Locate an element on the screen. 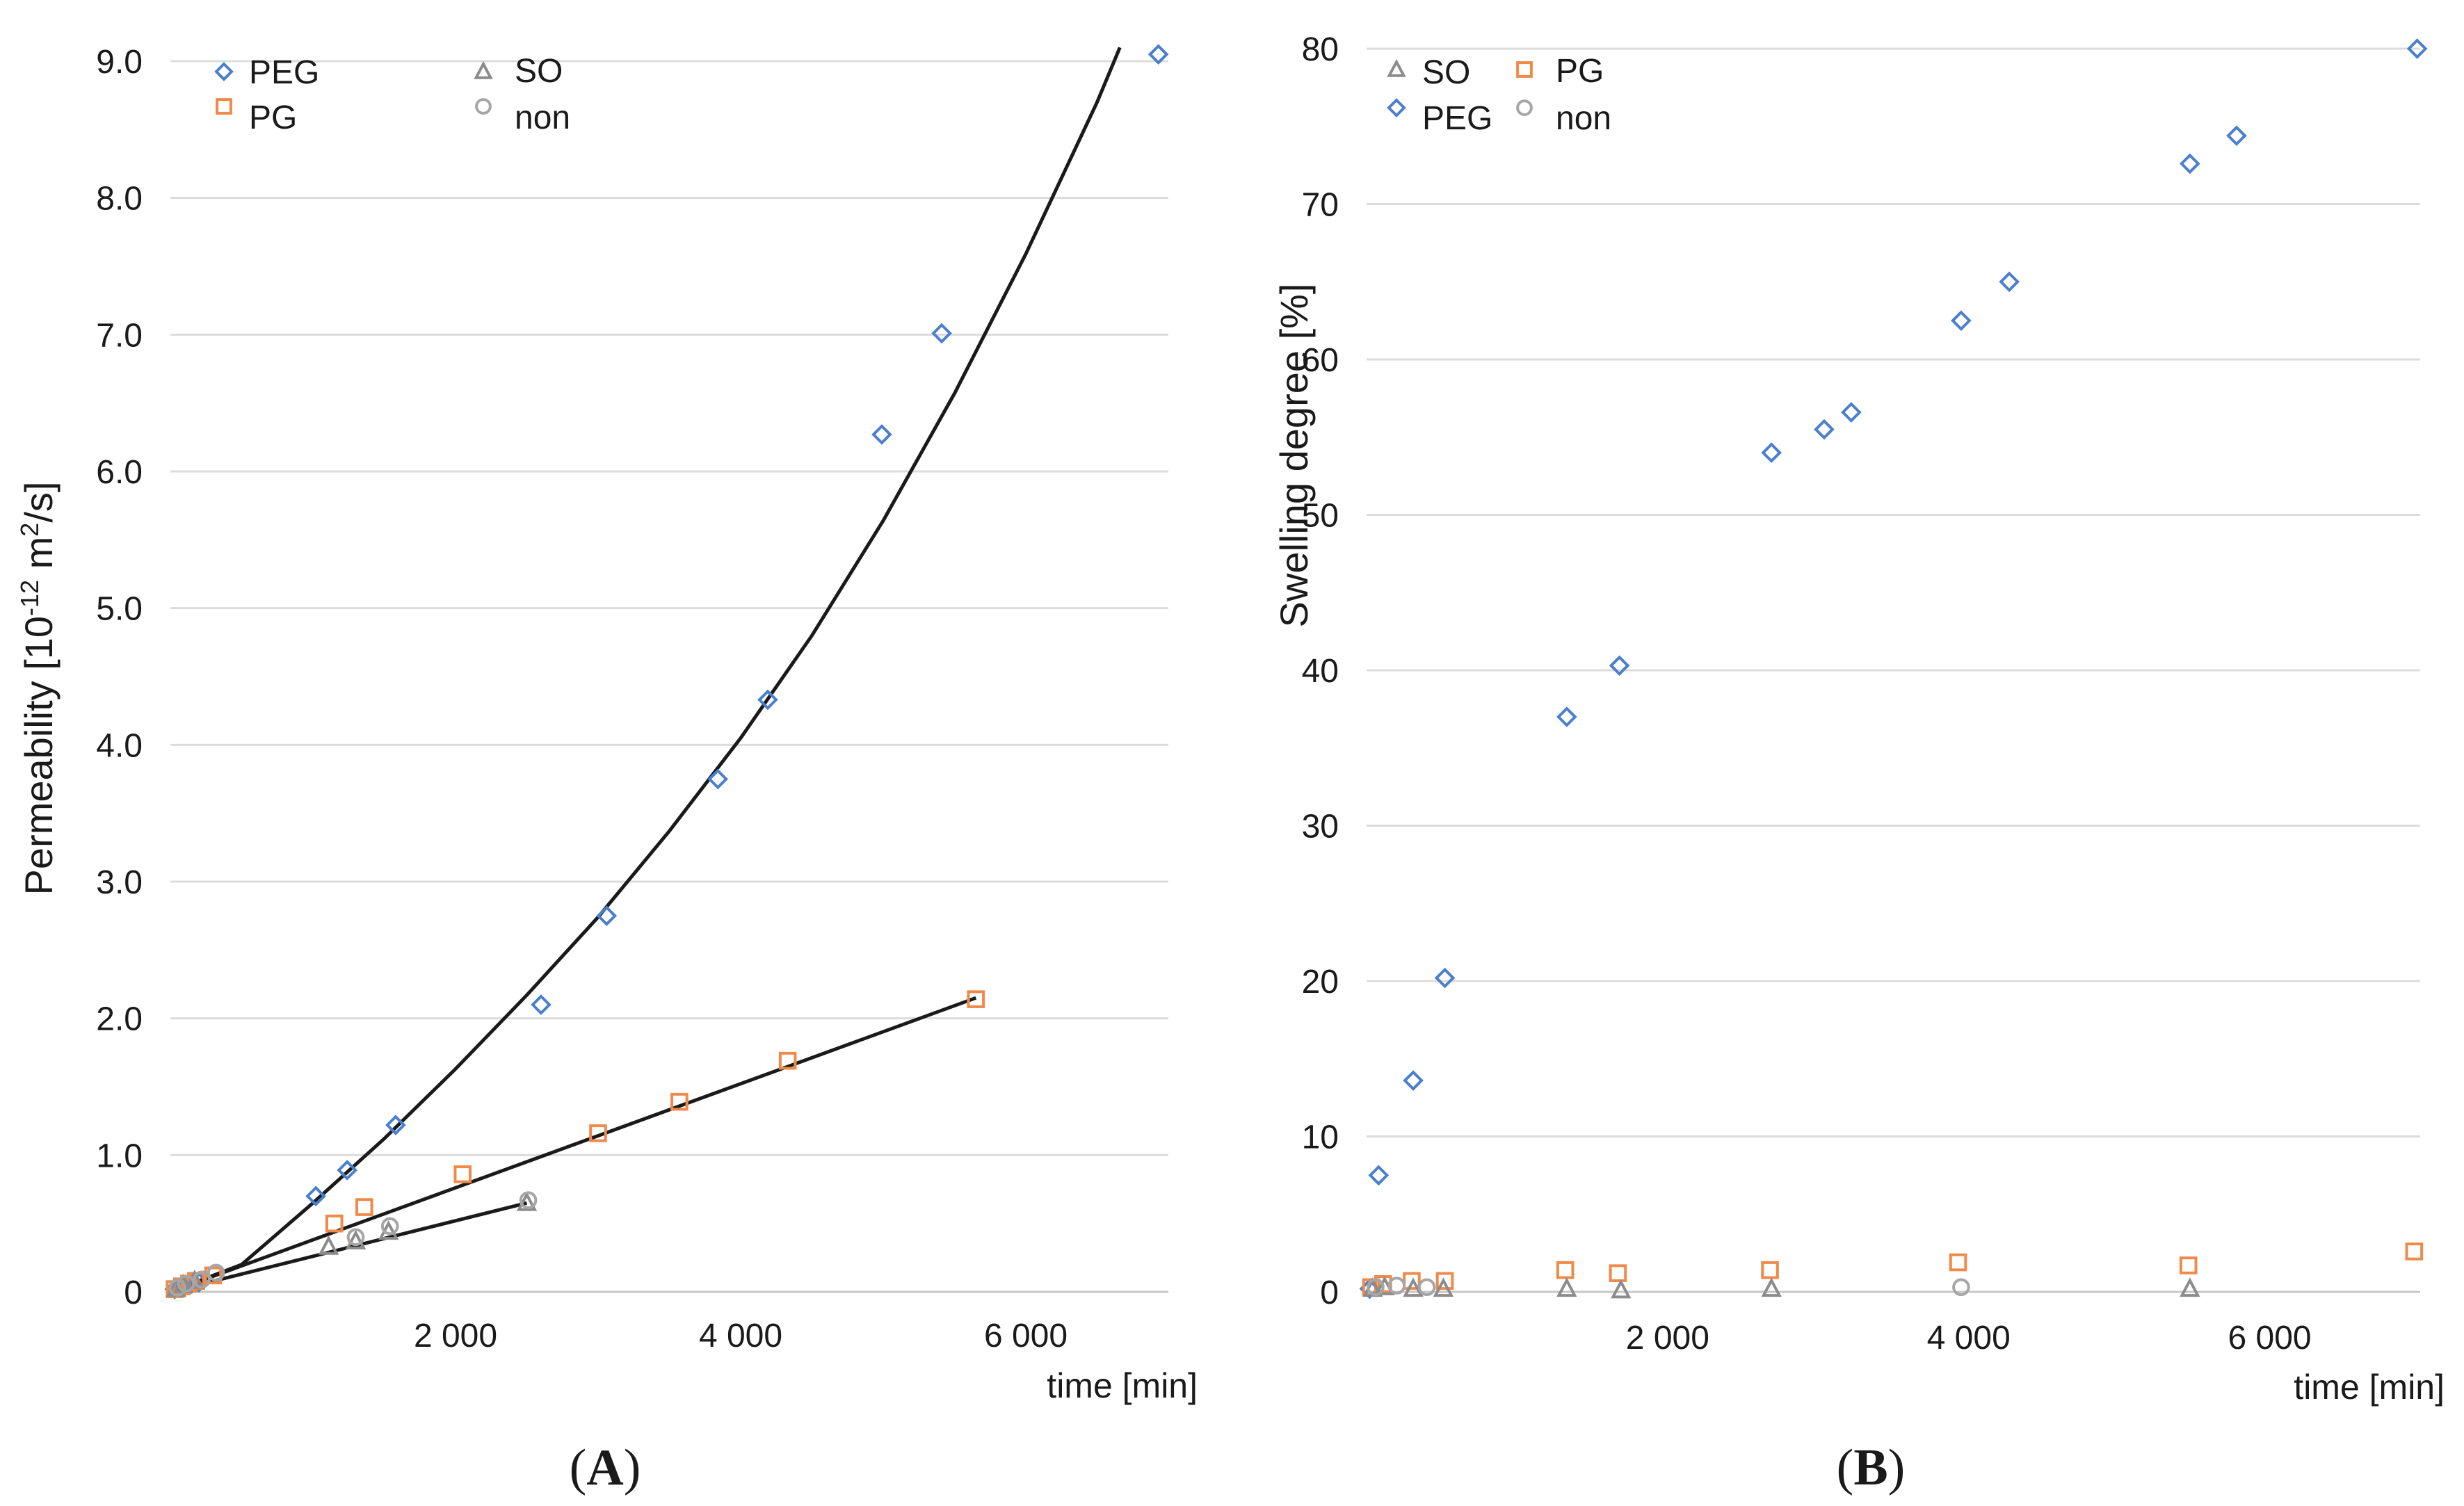 This screenshot has width=2464, height=1506. chart-b-legend: SO PG PEG non is located at coordinates (1499, 95).